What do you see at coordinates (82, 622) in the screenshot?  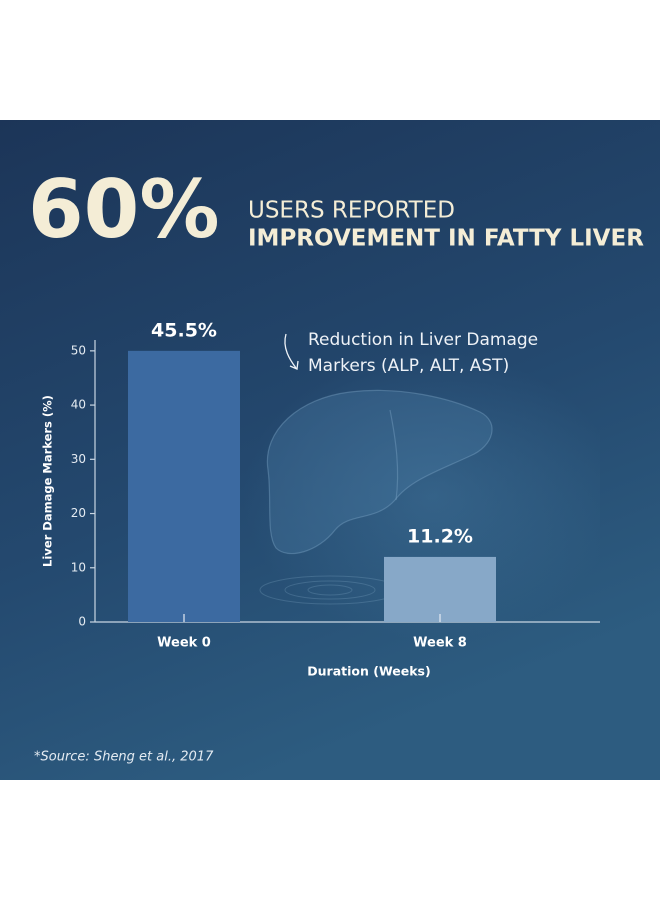 I see `y-tick-label: 0` at bounding box center [82, 622].